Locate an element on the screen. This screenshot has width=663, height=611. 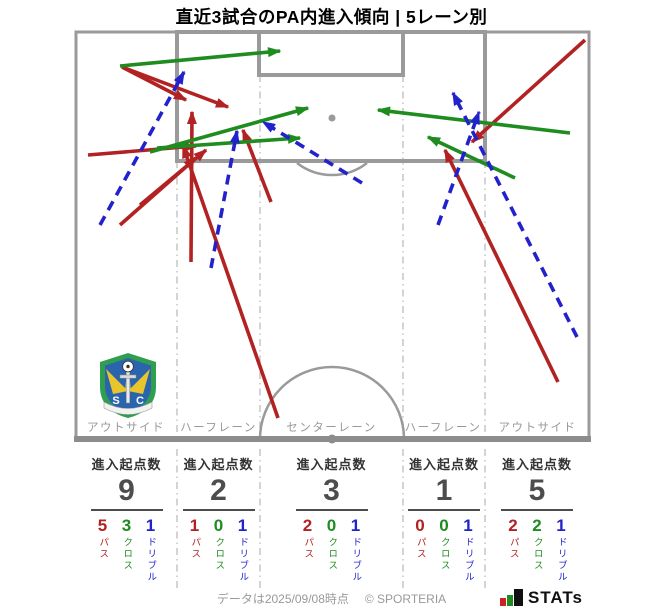
copyright: © SPORTERIA is located at coordinates (405, 599).